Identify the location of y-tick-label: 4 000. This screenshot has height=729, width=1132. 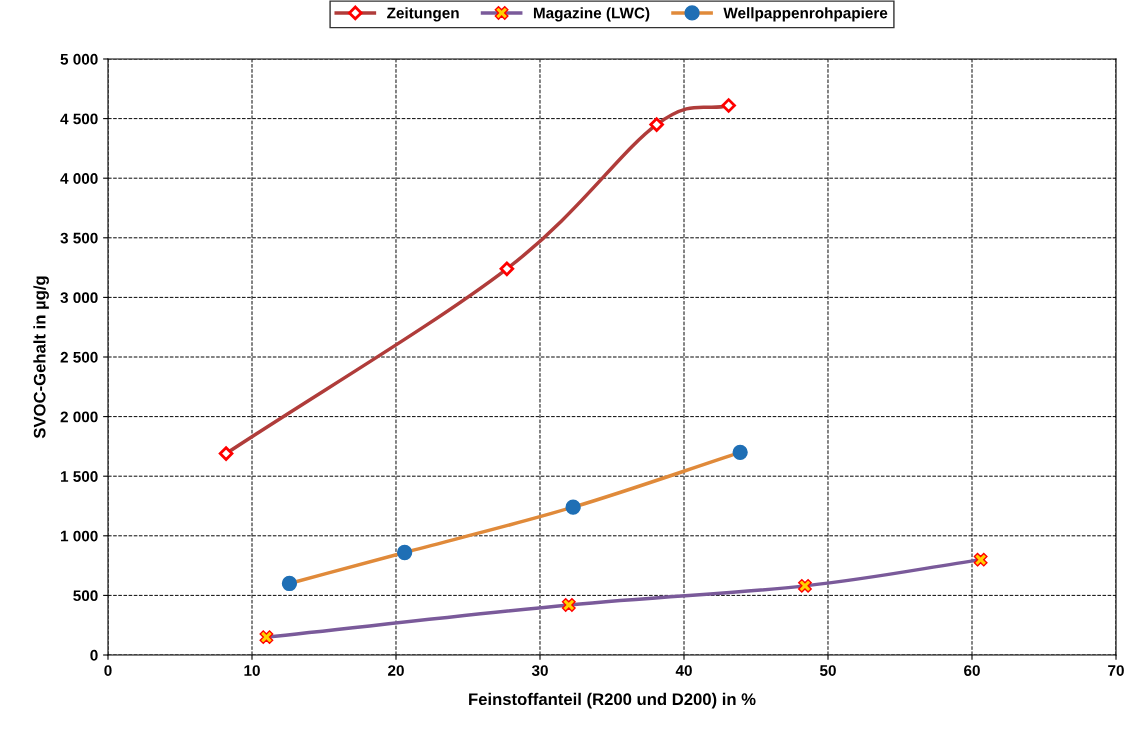
(79, 178).